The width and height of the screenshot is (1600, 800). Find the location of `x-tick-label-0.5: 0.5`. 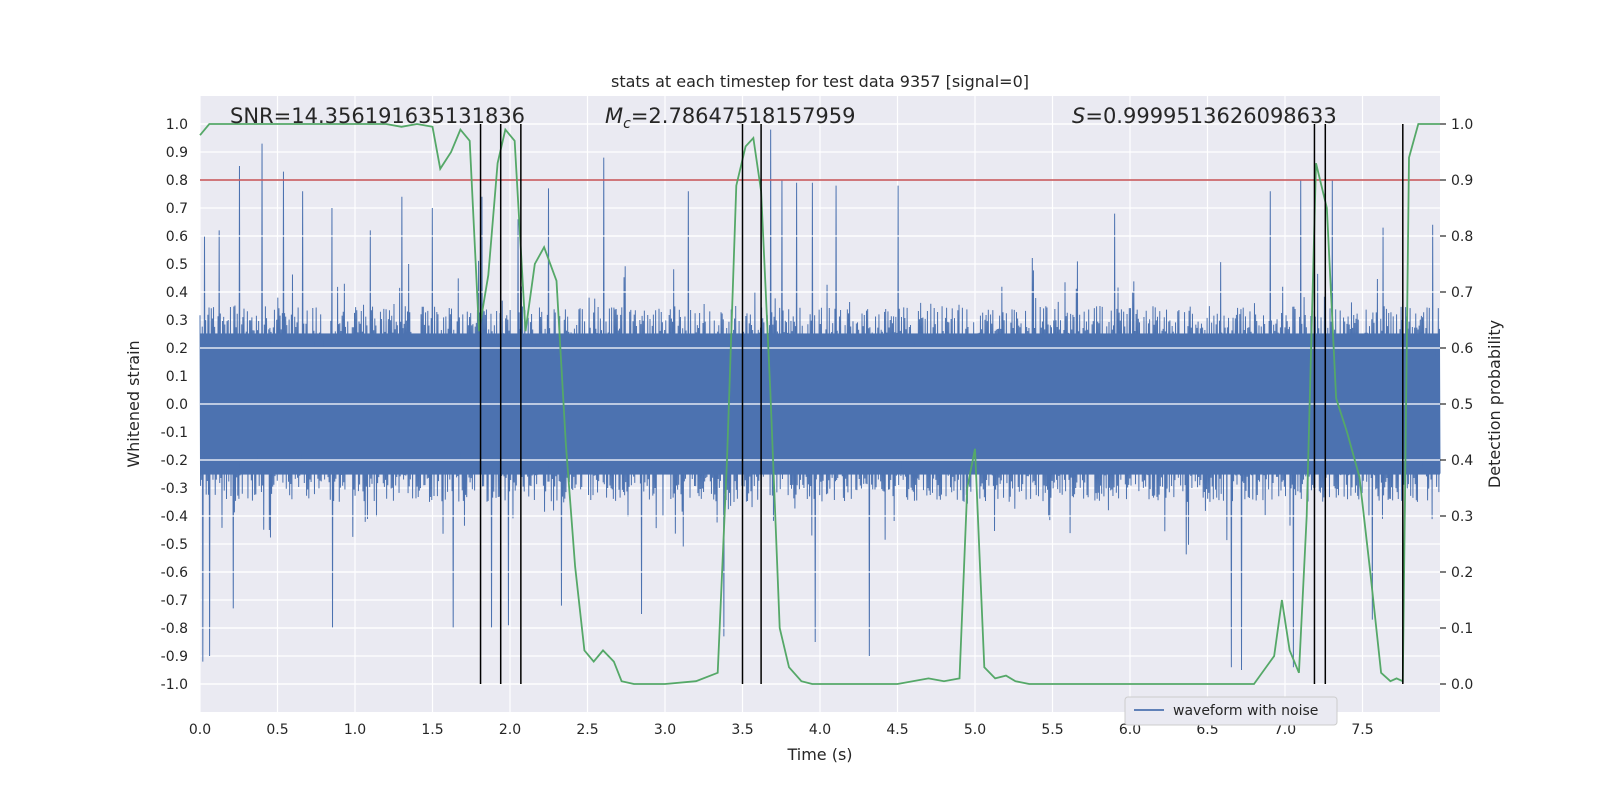

x-tick-label-0.5: 0.5 is located at coordinates (277, 730).